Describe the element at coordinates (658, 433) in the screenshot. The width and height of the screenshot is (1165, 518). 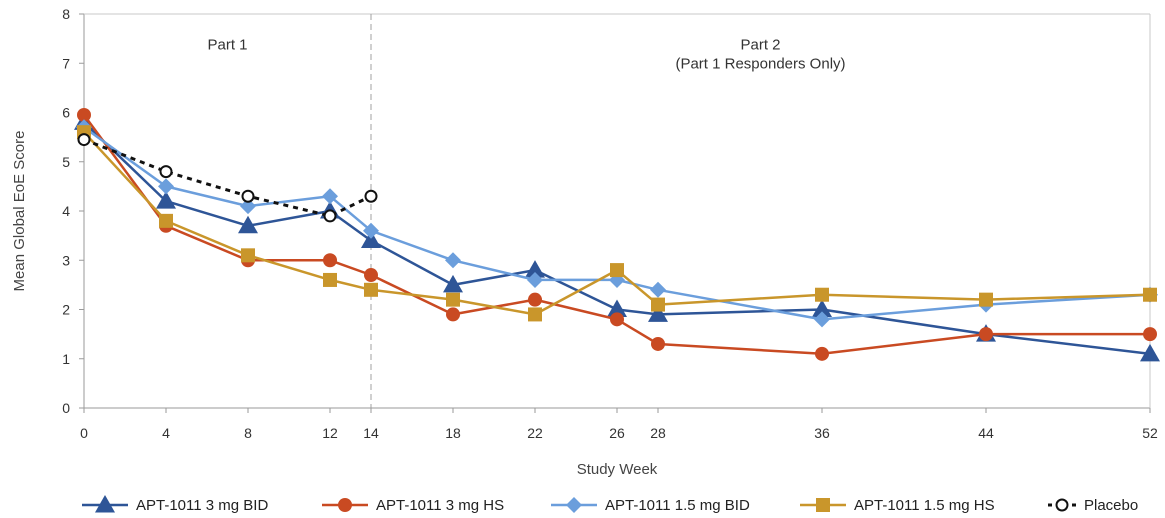
I see `x-tick-label: 28` at that location.